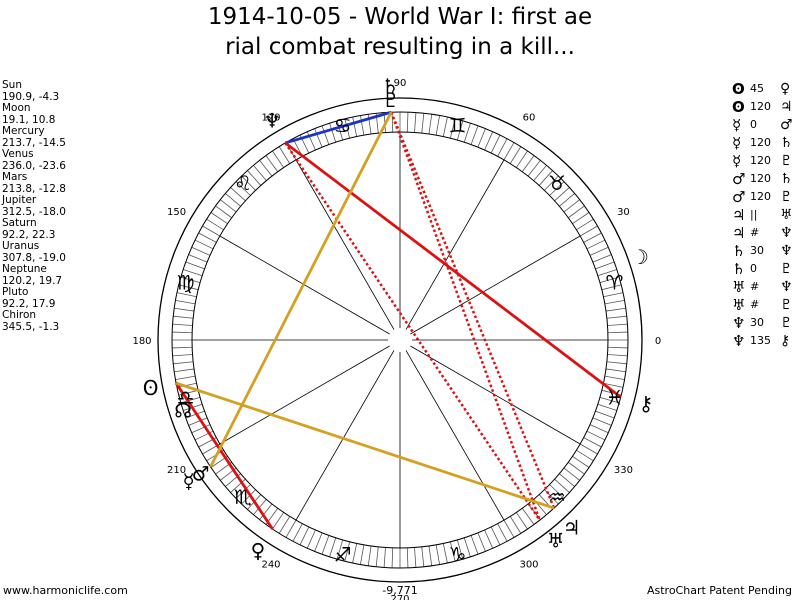  I want to click on aspect-planet-glyph: ♇, so click(786, 161).